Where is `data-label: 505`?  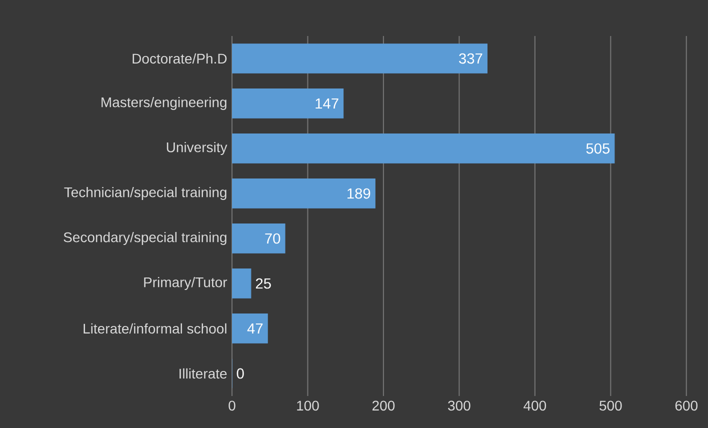 data-label: 505 is located at coordinates (598, 148).